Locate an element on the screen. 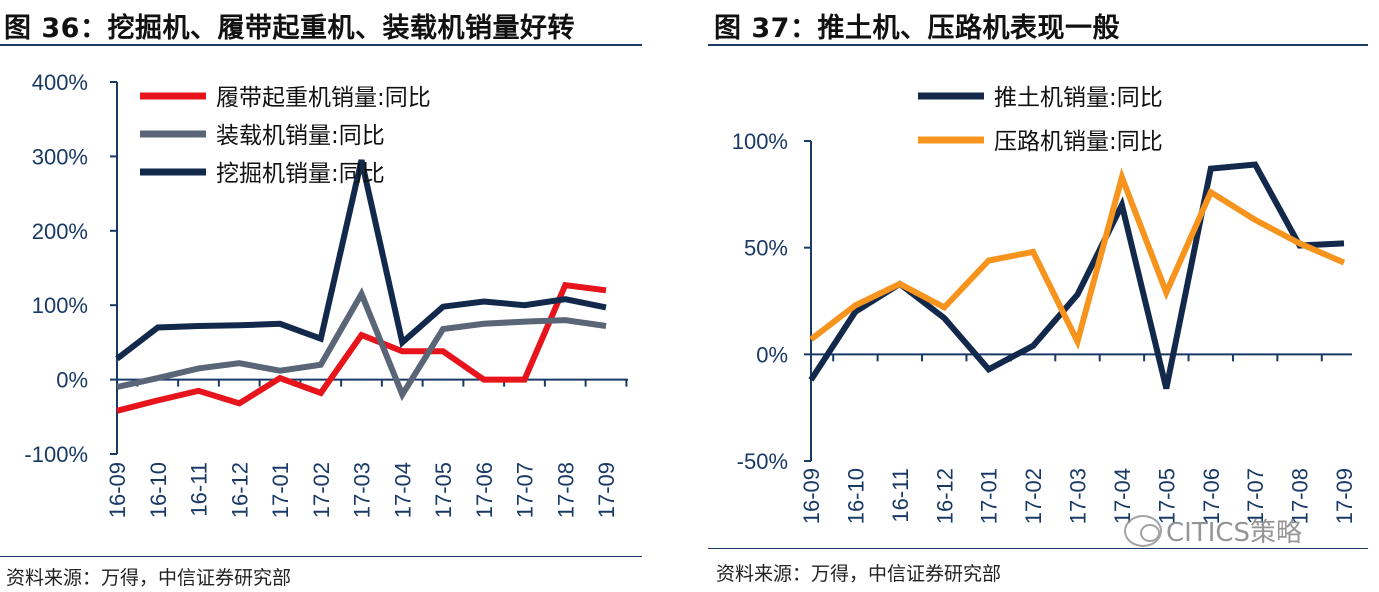 The image size is (1379, 592). chart-title-left: 图 36：挖掘机、履带起重机、装载机销量好转 is located at coordinates (289, 28).